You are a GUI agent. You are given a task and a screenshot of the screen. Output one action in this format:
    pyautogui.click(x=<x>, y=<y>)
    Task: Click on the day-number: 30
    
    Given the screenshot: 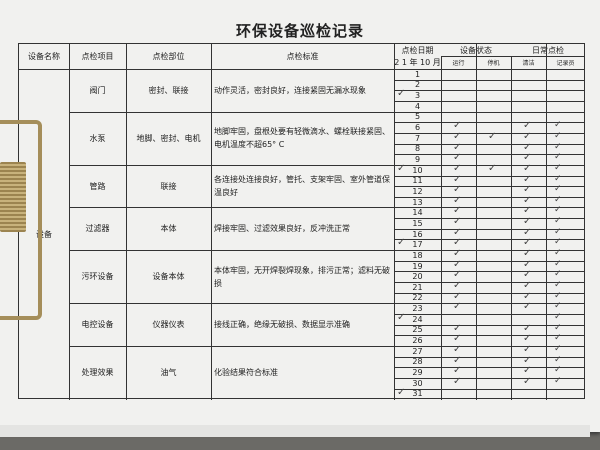 What is the action you would take?
    pyautogui.click(x=417, y=383)
    